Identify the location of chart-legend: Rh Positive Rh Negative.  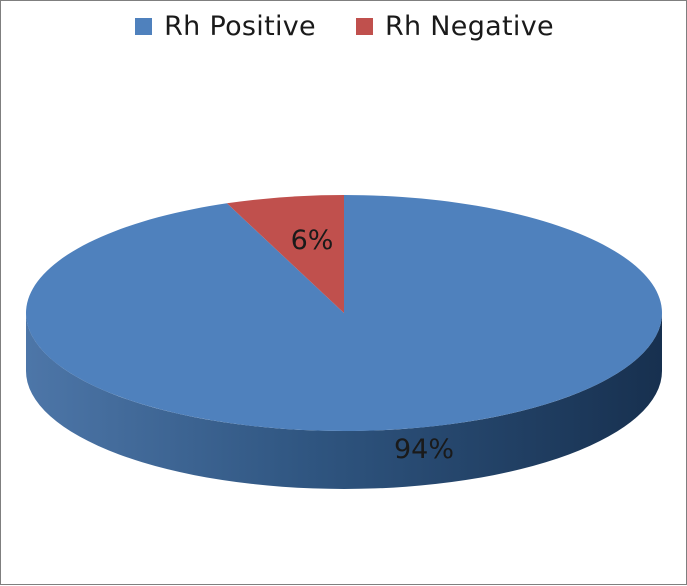
(344, 26).